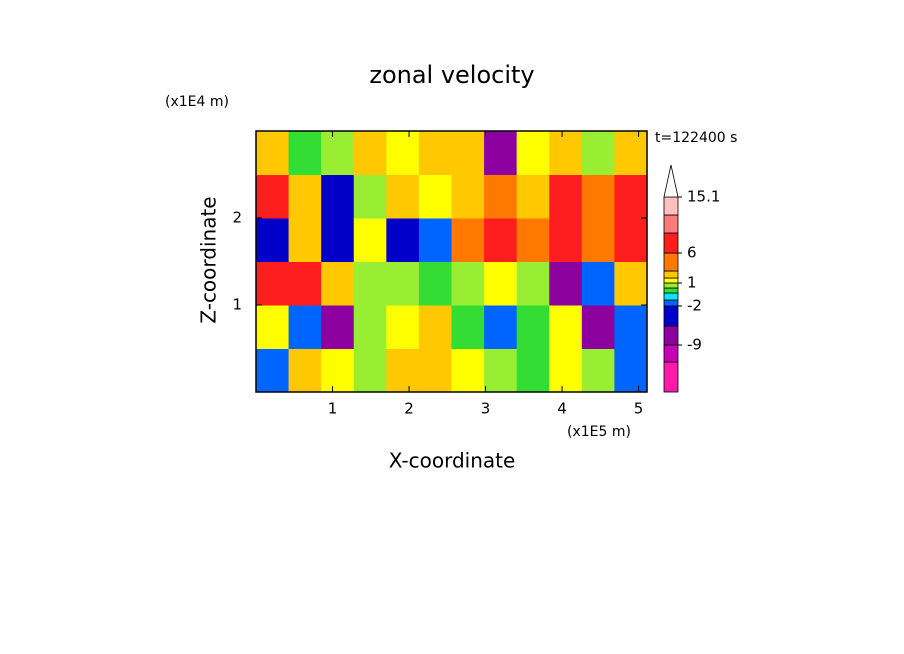  What do you see at coordinates (692, 253) in the screenshot?
I see `colorbar-tick-label: 6` at bounding box center [692, 253].